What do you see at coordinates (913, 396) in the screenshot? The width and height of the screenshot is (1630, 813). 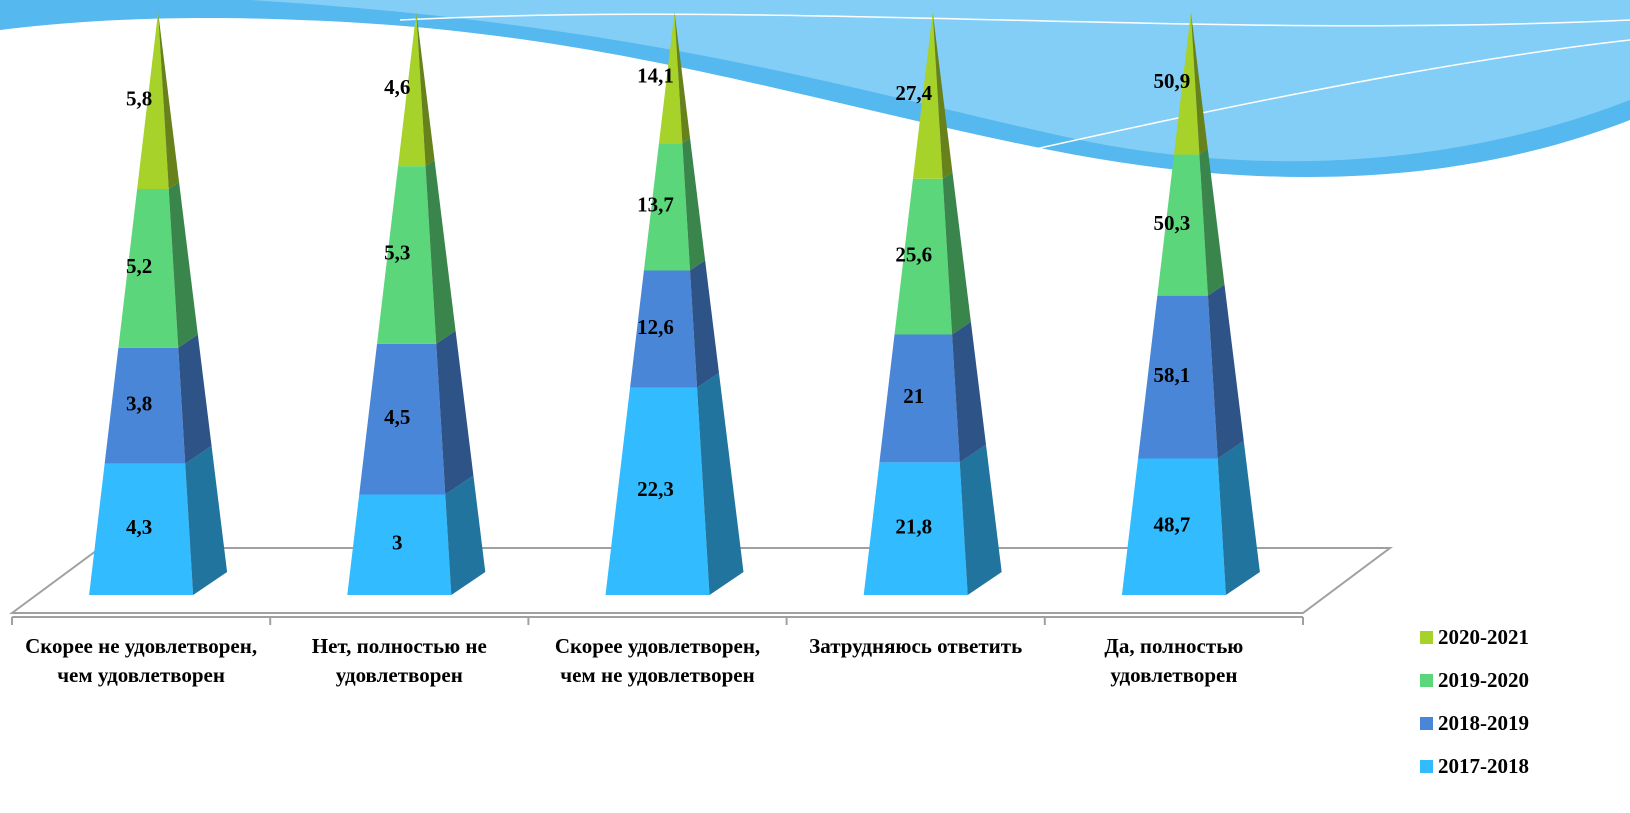 I see `data-label: 21` at bounding box center [913, 396].